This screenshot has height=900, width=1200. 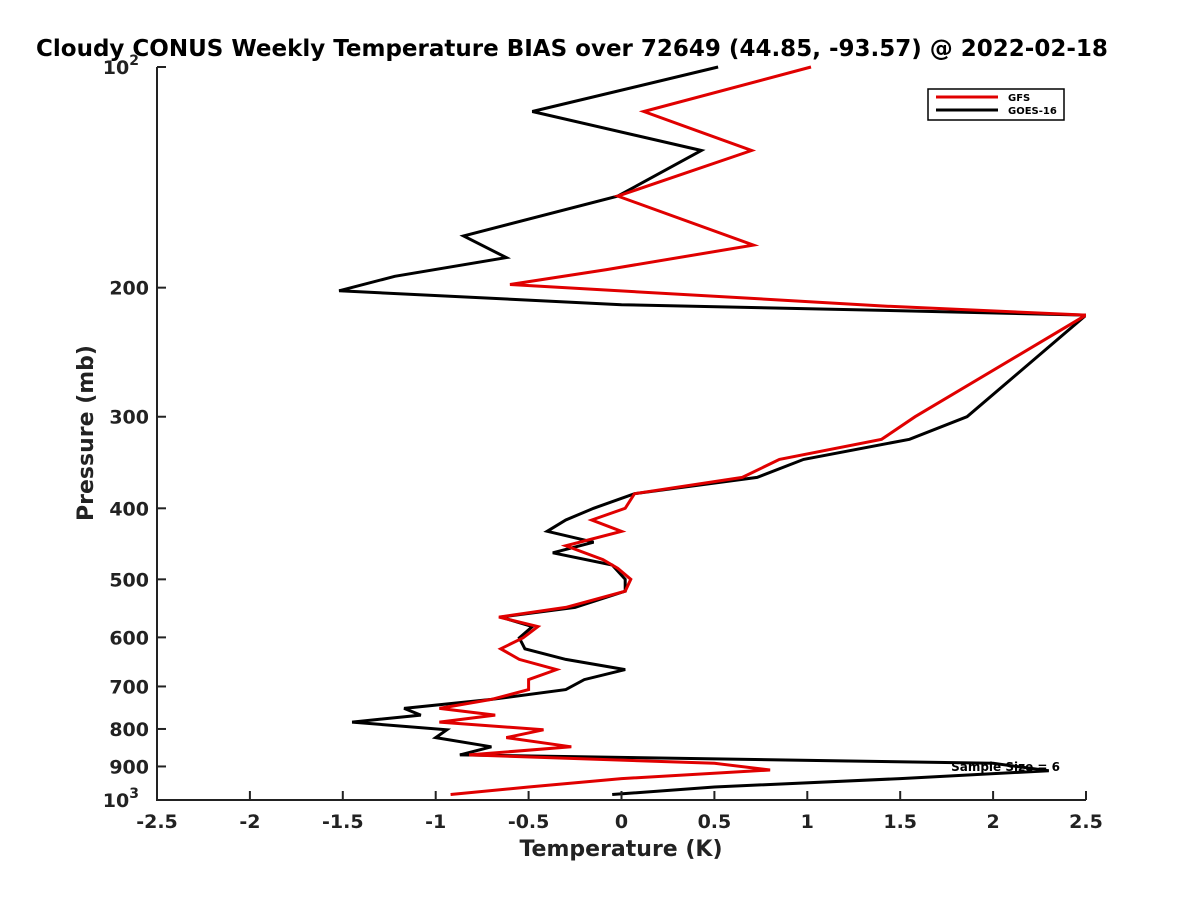 I want to click on x-tick-label: -2.5, so click(x=157, y=822).